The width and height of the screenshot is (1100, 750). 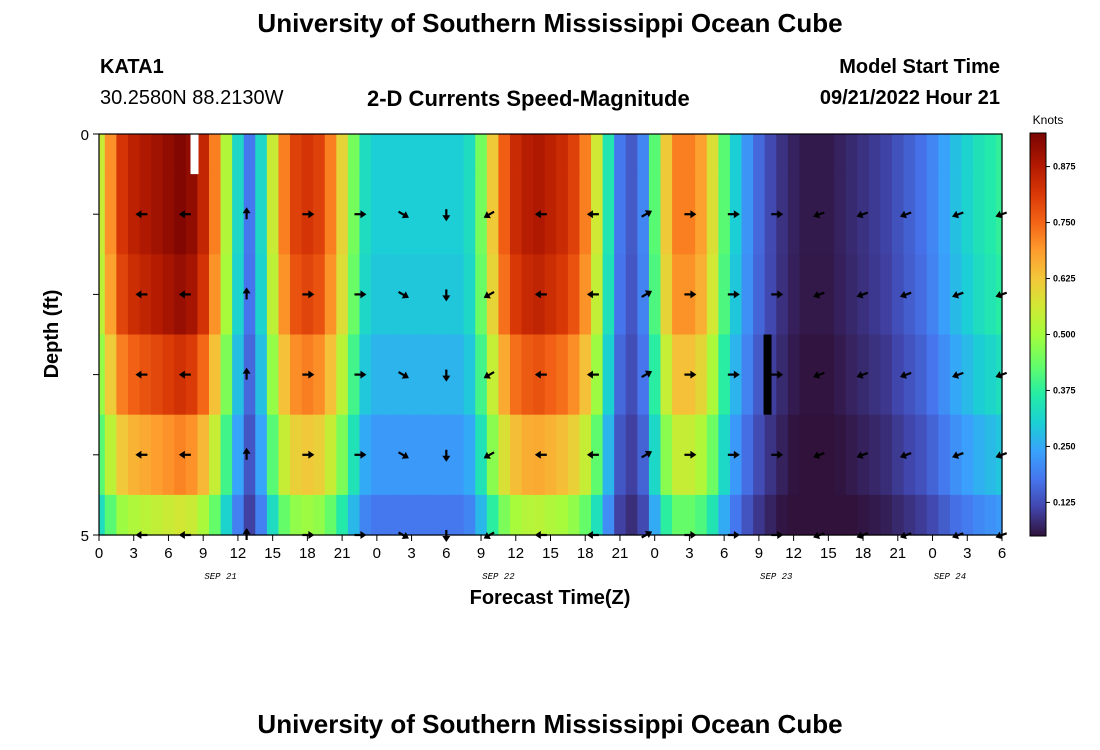 I want to click on colorbar-tick-label: 0.250, so click(x=1064, y=446).